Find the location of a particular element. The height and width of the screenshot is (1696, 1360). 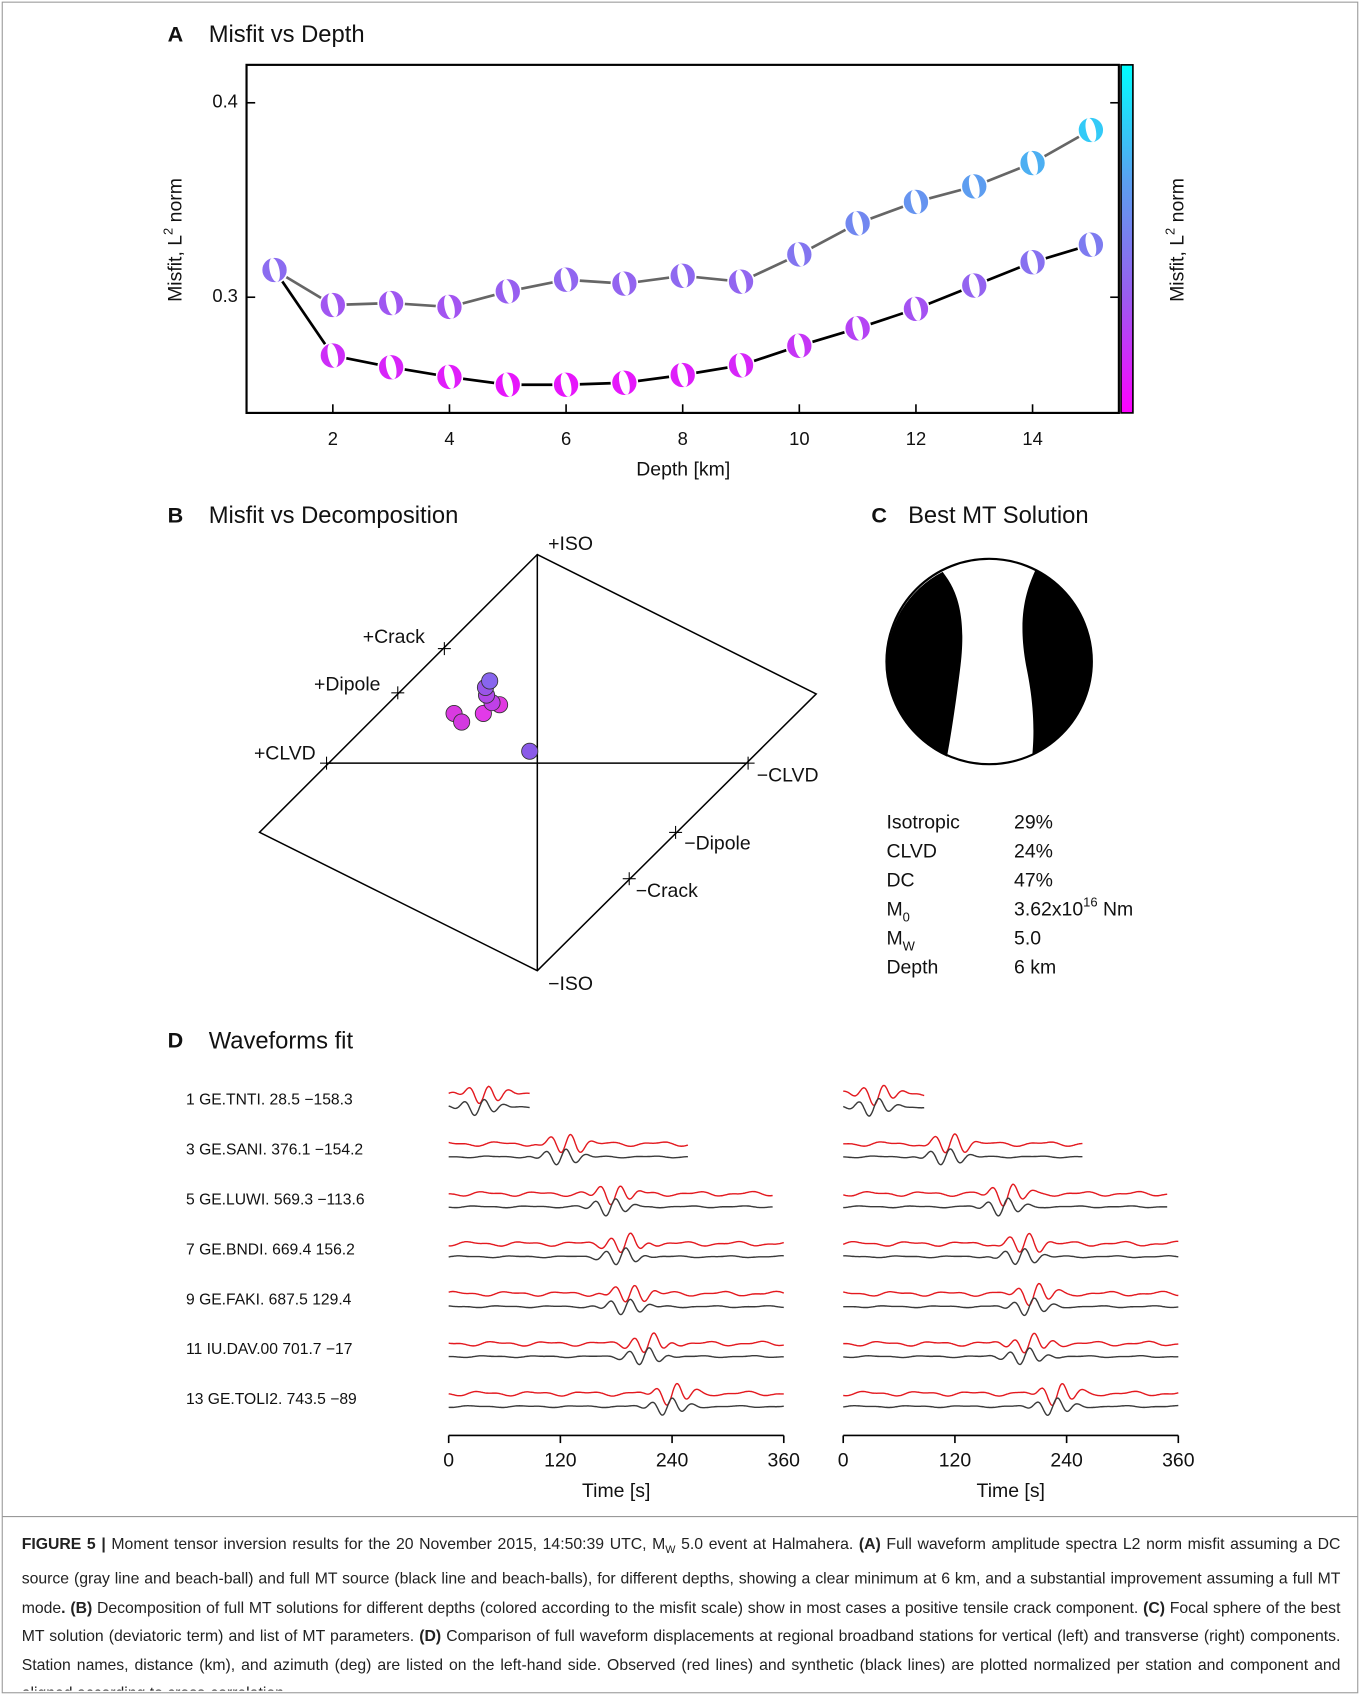

name-subscript: 0 is located at coordinates (906, 917).